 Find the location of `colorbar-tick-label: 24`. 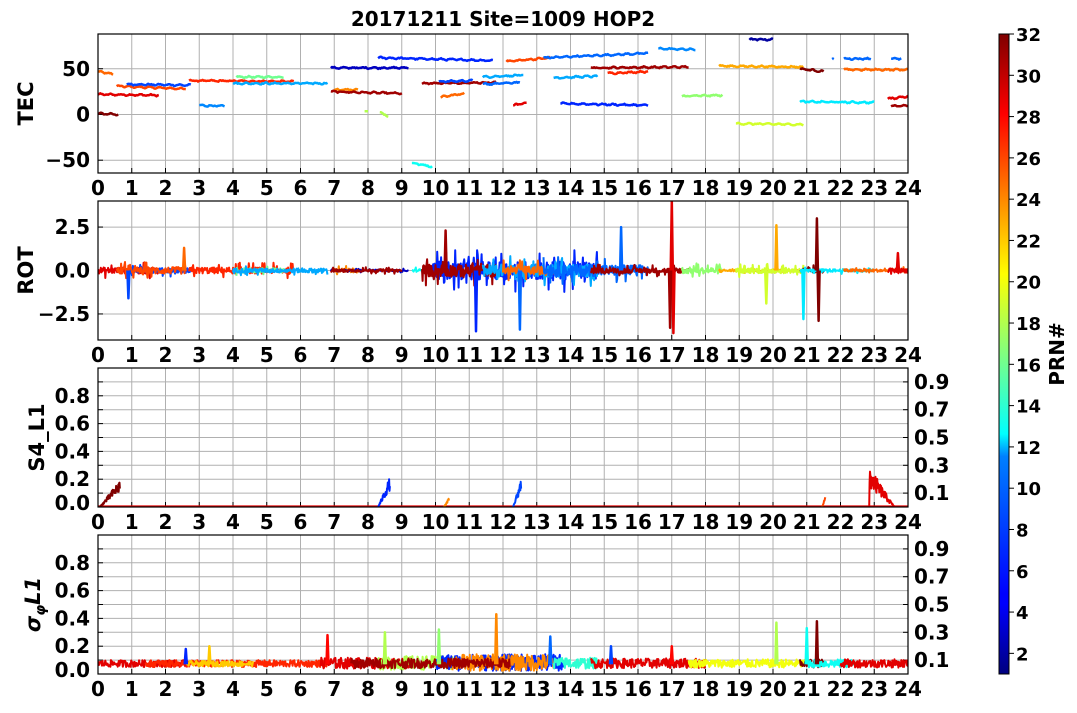

colorbar-tick-label: 24 is located at coordinates (1028, 200).